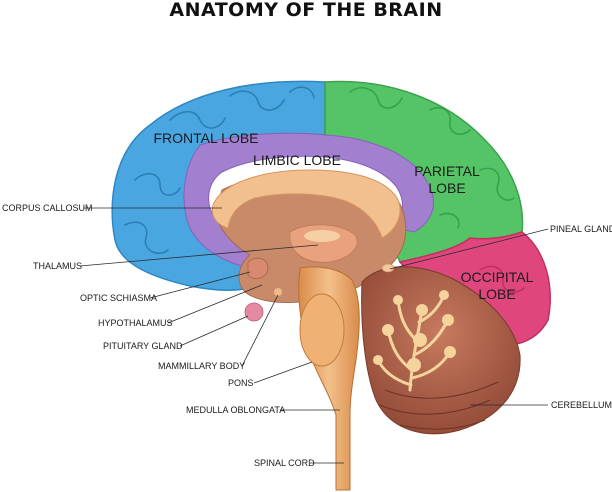 Image resolution: width=612 pixels, height=492 pixels. I want to click on fornix, so click(322, 236).